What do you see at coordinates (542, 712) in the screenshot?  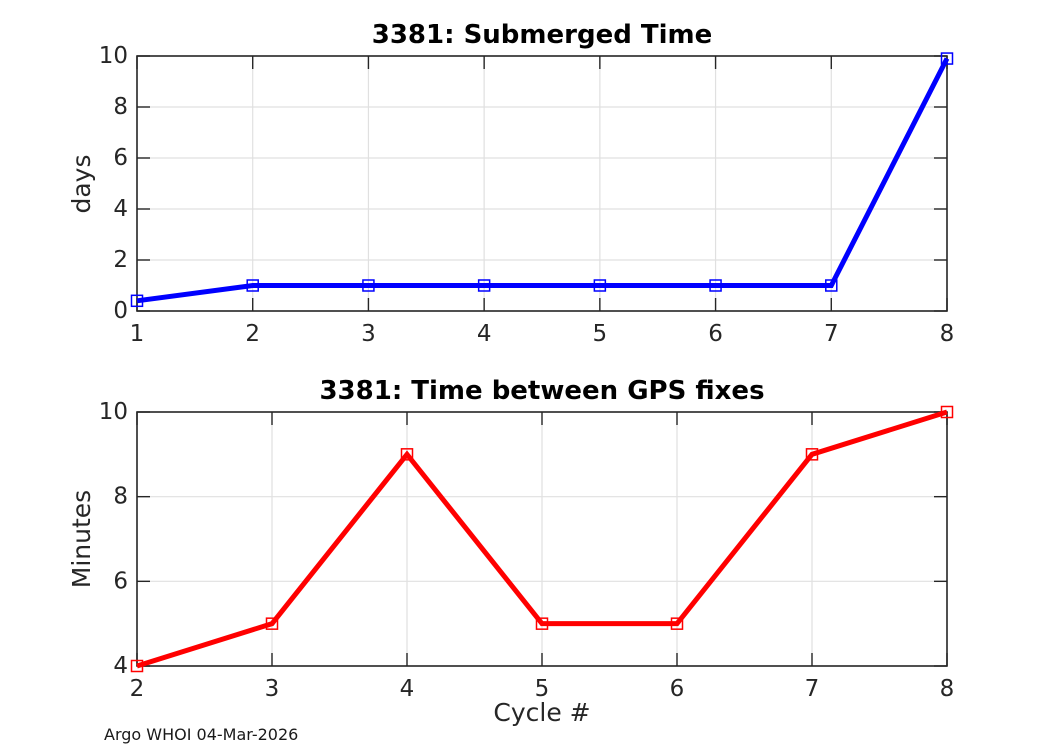 I see `chart2-x-axis-label: Cycle #` at bounding box center [542, 712].